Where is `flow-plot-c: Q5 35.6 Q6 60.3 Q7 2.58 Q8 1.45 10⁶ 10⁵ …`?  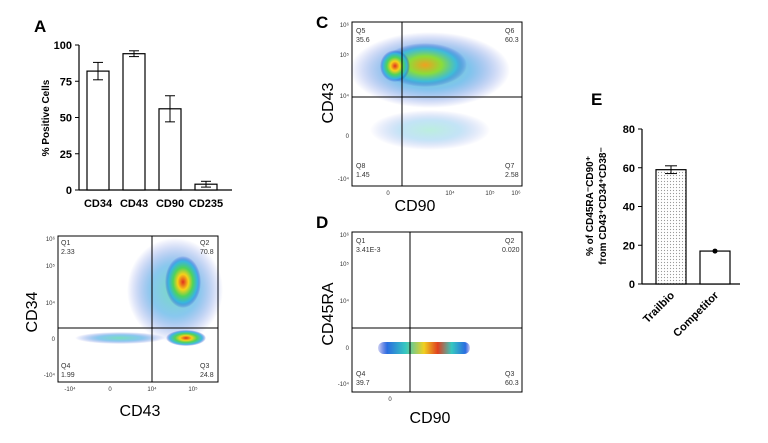 flow-plot-c: Q5 35.6 Q6 60.3 Q7 2.58 Q8 1.45 10⁶ 10⁵ … is located at coordinates (421, 118).